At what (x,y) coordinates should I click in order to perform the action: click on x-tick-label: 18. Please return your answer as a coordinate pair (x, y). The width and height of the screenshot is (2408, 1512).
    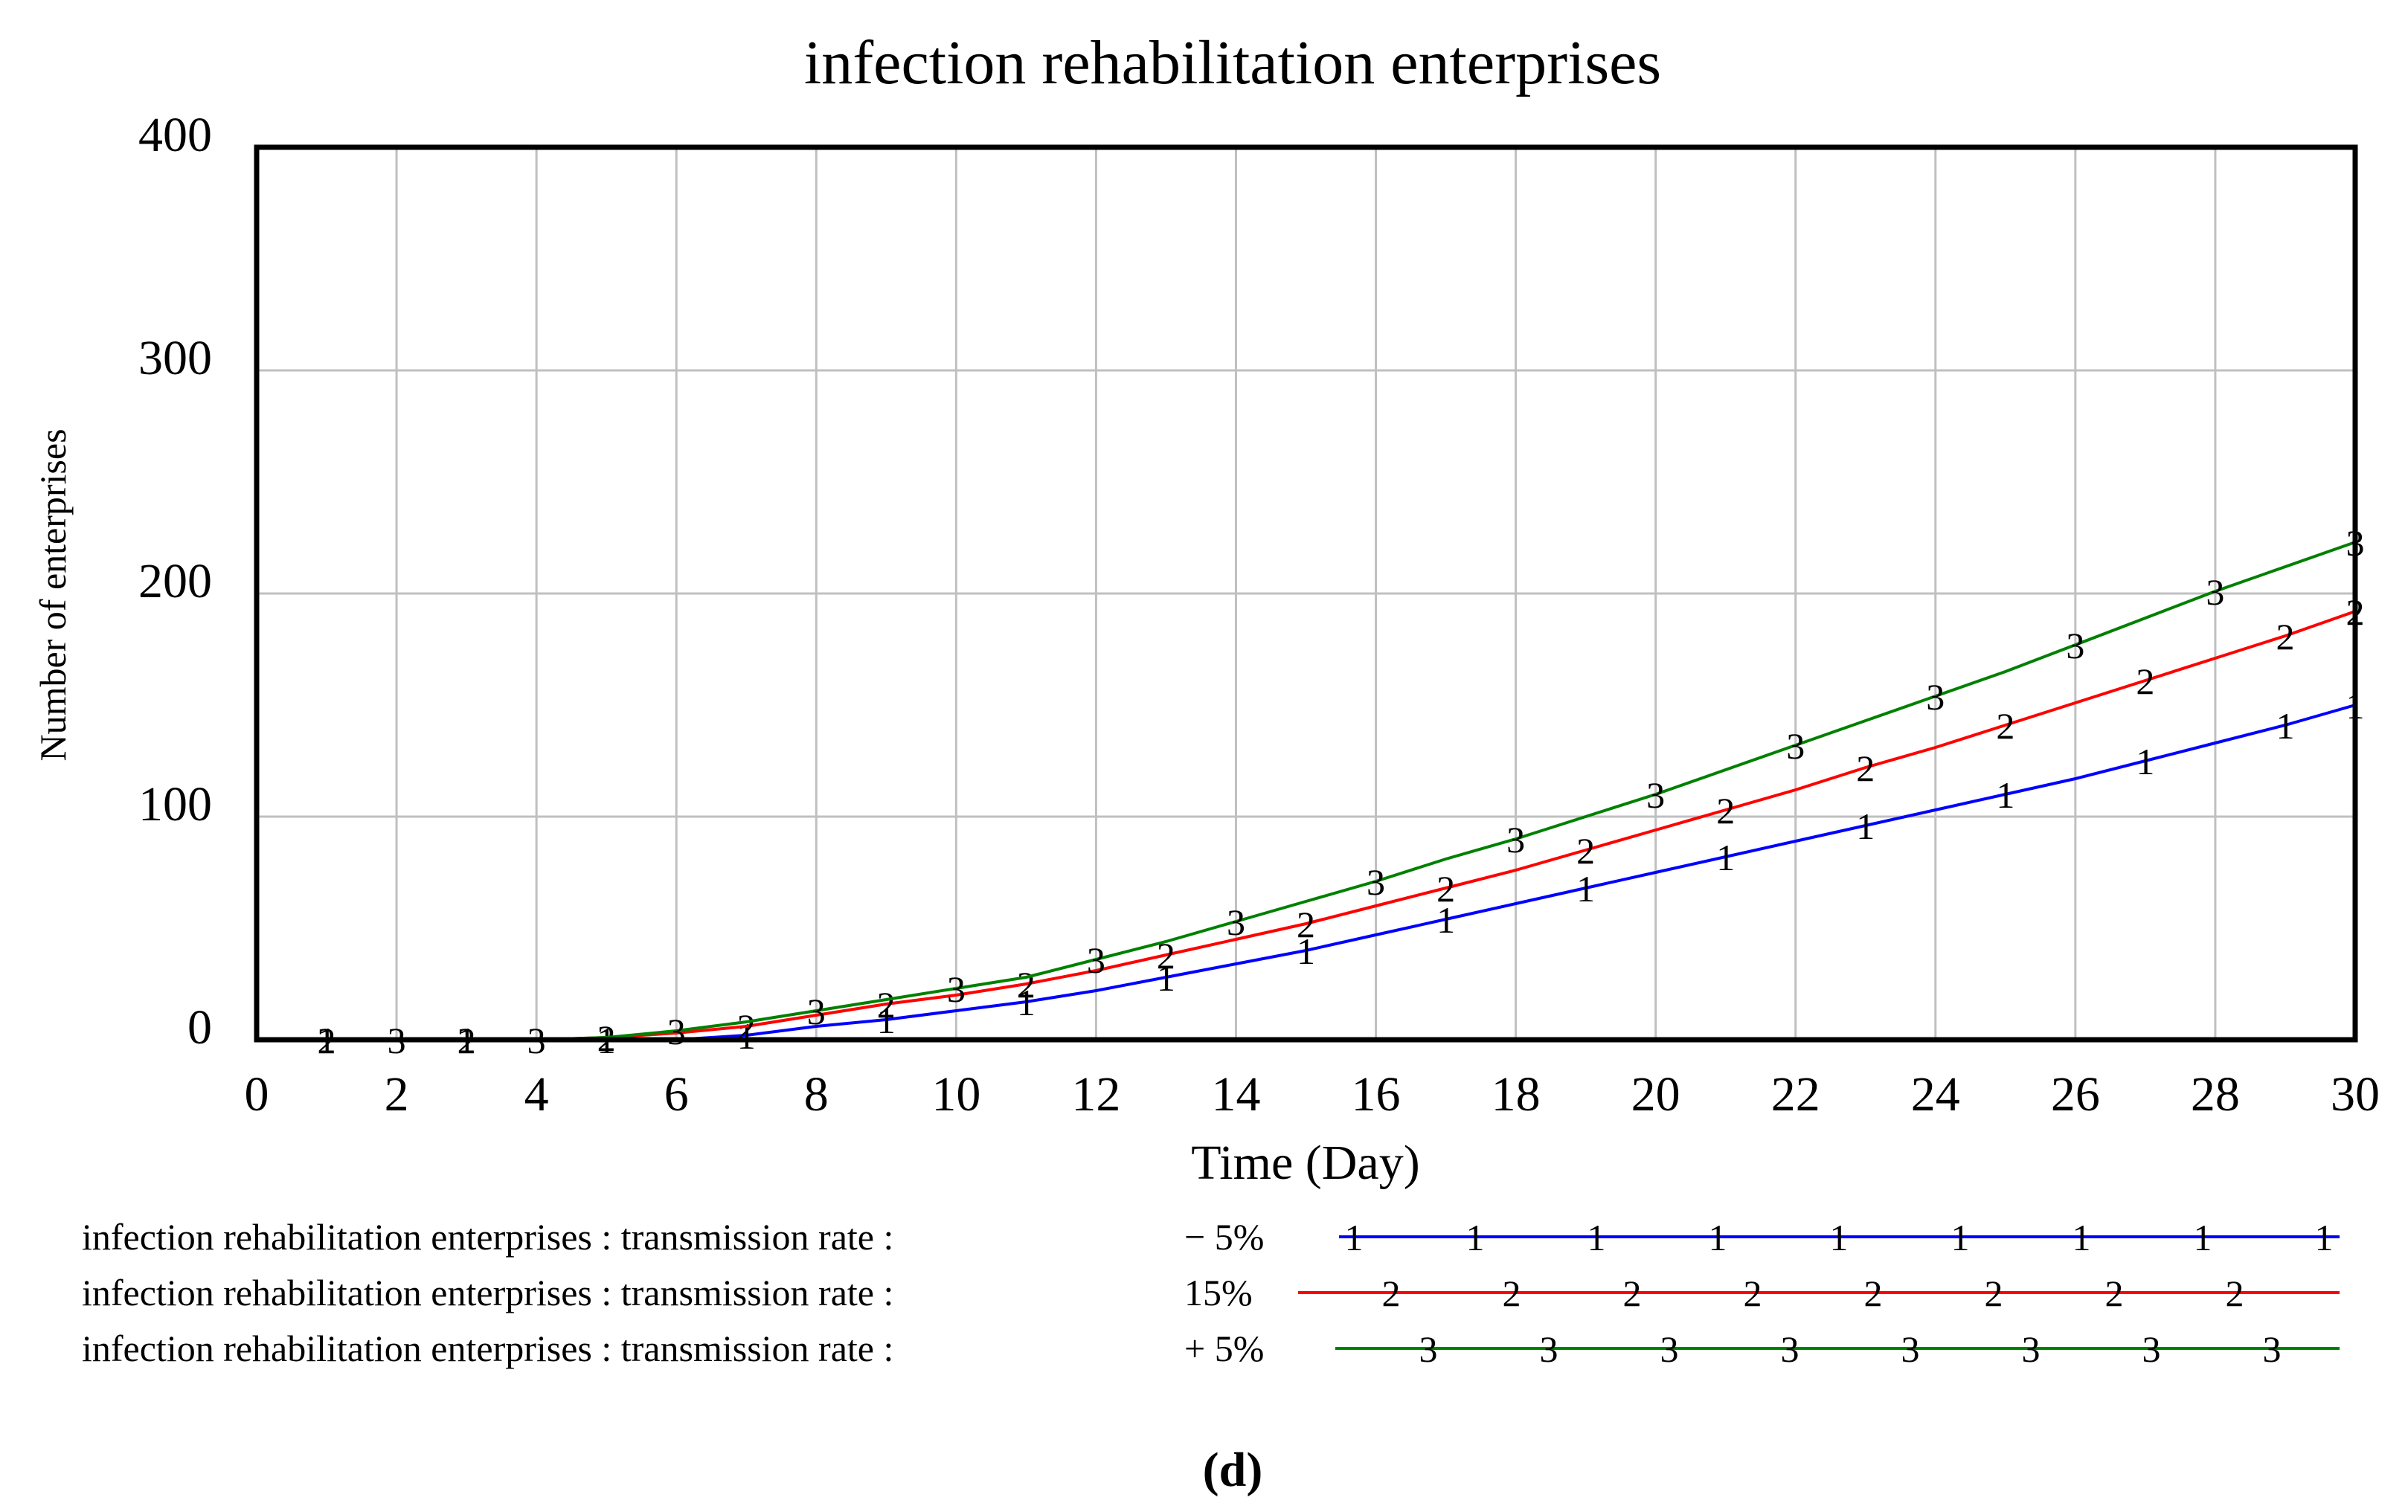
    Looking at the image, I should click on (1516, 1094).